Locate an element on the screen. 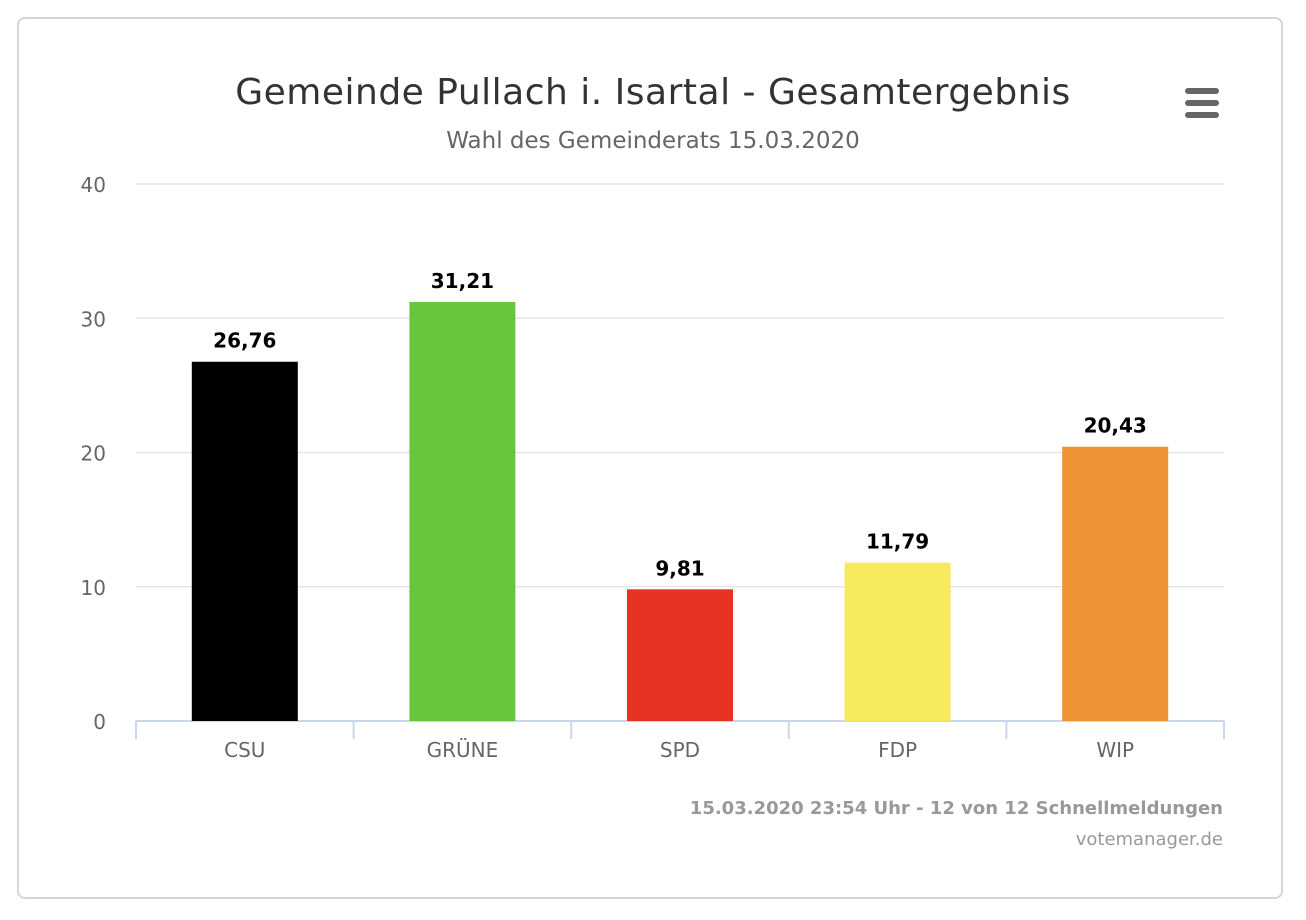  x-category-label: CSU is located at coordinates (244, 750).